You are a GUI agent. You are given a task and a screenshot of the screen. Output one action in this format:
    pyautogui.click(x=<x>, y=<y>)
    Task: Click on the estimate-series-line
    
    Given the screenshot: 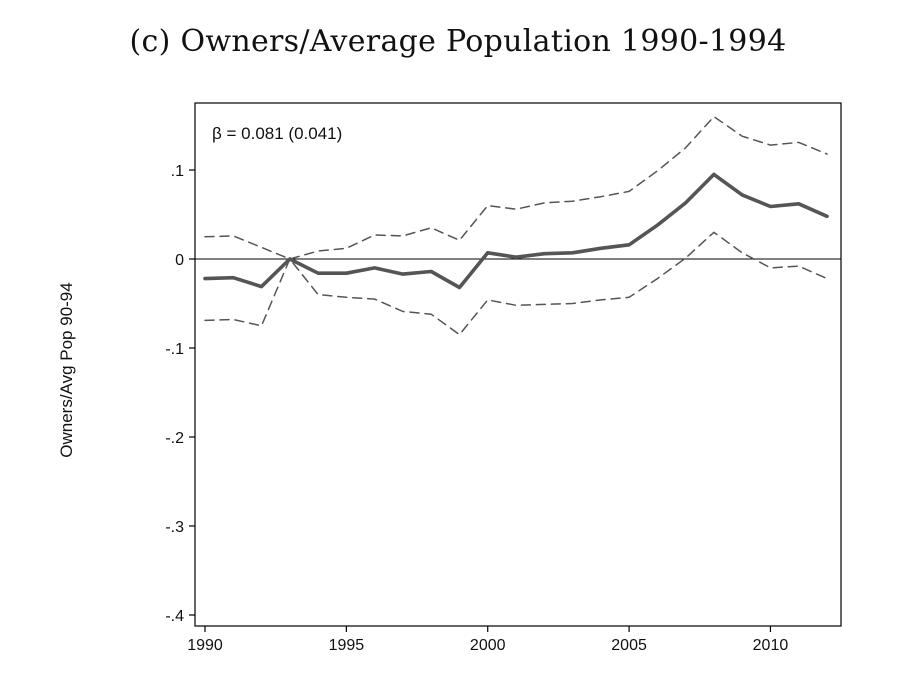 What is the action you would take?
    pyautogui.click(x=516, y=231)
    